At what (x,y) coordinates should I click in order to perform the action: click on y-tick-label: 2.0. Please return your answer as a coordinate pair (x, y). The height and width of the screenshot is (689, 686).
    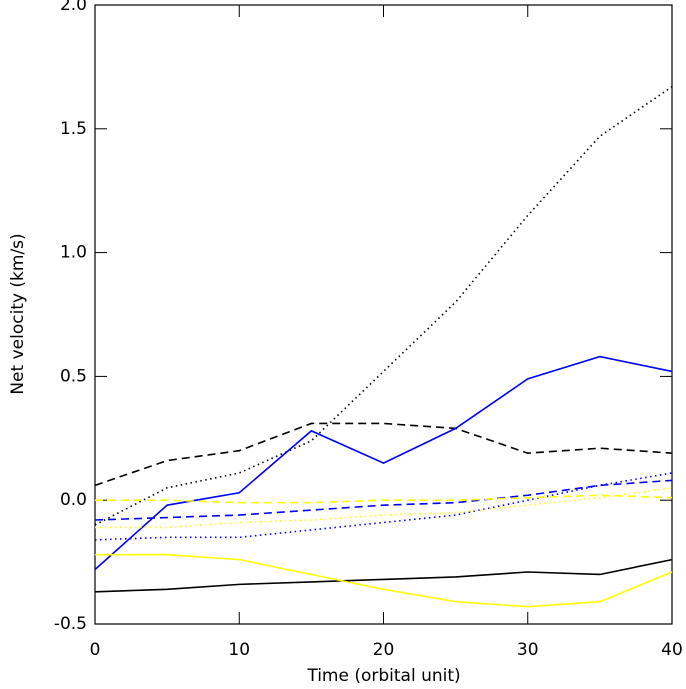
    Looking at the image, I should click on (73, 7).